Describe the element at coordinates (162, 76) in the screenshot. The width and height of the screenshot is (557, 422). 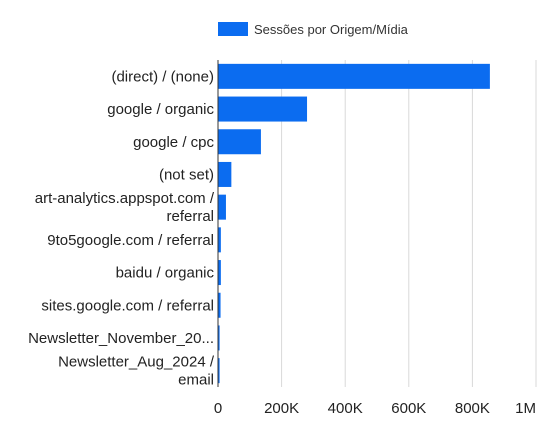
I see `category-label: (direct) / (none)` at that location.